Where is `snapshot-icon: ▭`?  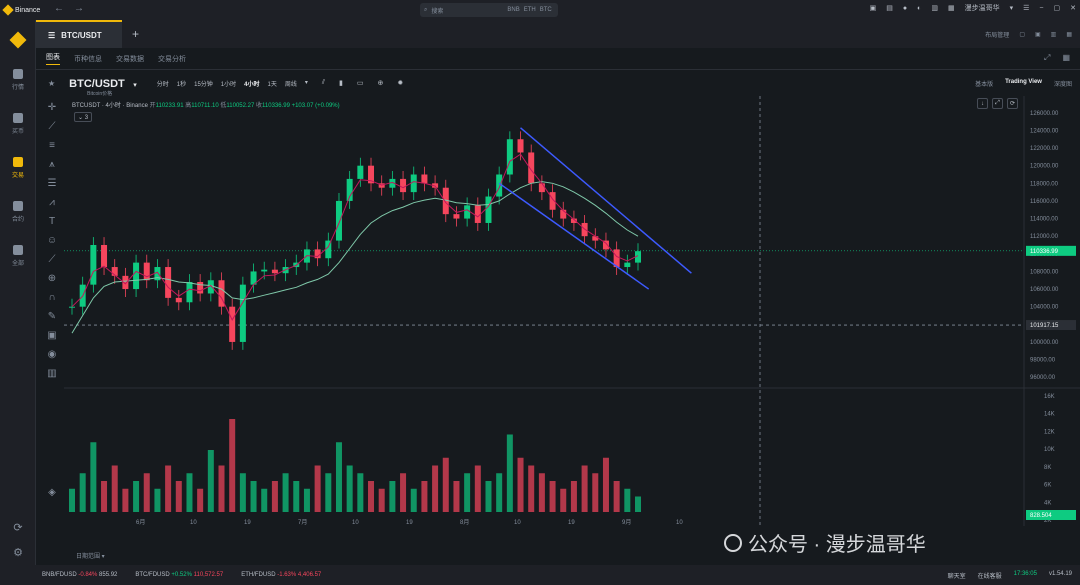
snapshot-icon: ▭ is located at coordinates (360, 83).